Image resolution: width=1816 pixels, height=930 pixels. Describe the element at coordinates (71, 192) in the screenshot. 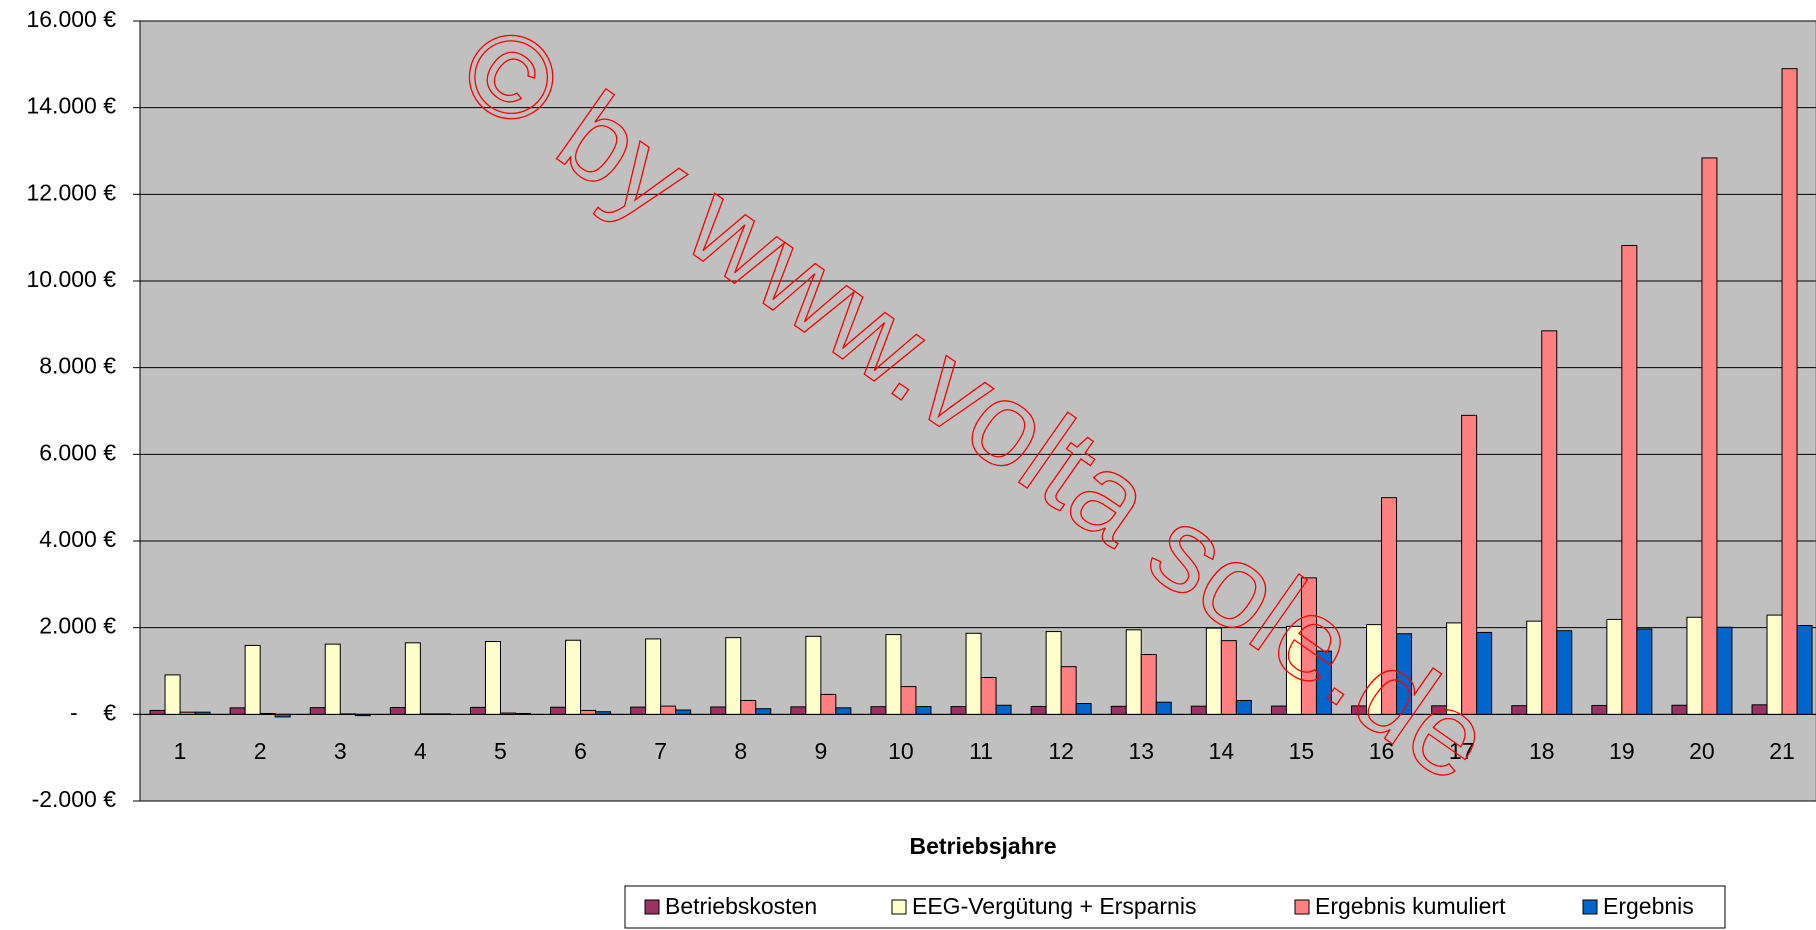

I see `y-tick-label: 12.000 €` at that location.